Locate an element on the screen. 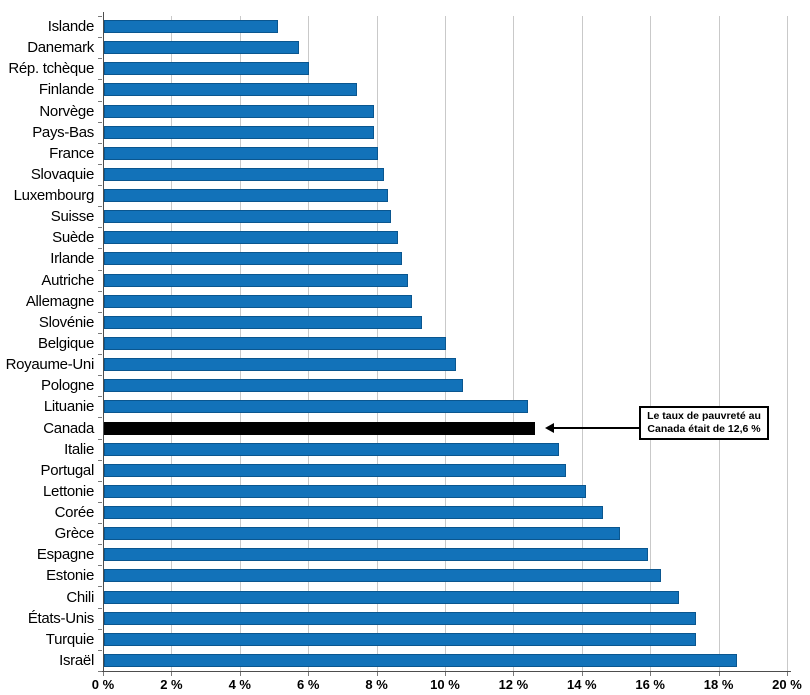  annotation-text-line2: Canada était de 12,6 % is located at coordinates (704, 429).